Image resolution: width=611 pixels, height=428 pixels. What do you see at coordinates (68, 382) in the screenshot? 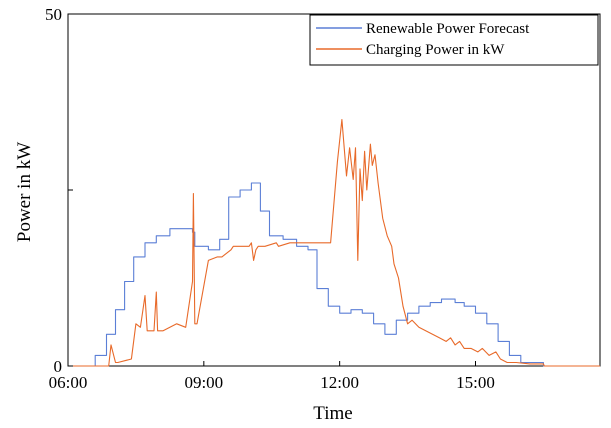
I see `x-tick-label: 06:00` at bounding box center [68, 382].